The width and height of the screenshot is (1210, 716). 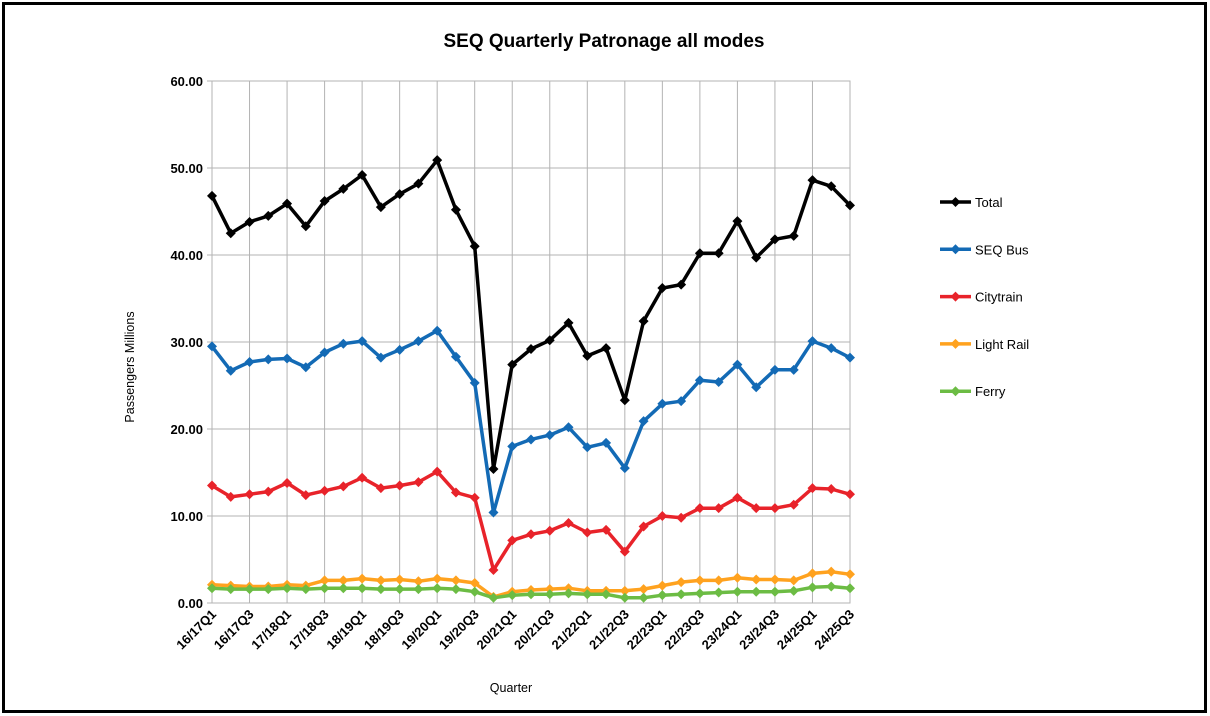 I want to click on y-tick-label: 40.00, so click(x=186, y=255).